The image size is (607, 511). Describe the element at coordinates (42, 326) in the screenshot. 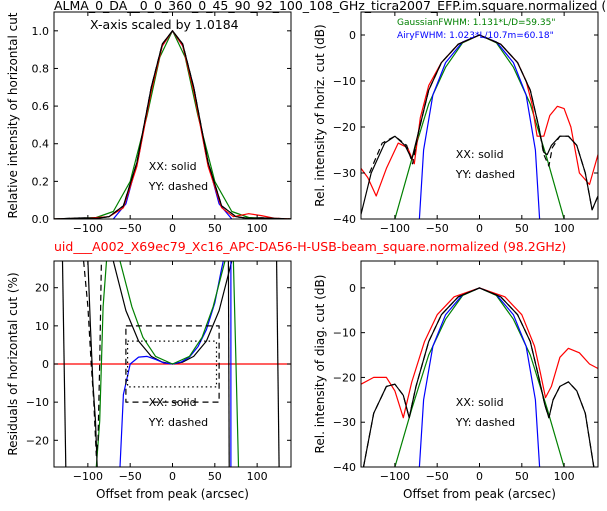

I see `y-tick-label: 10` at that location.